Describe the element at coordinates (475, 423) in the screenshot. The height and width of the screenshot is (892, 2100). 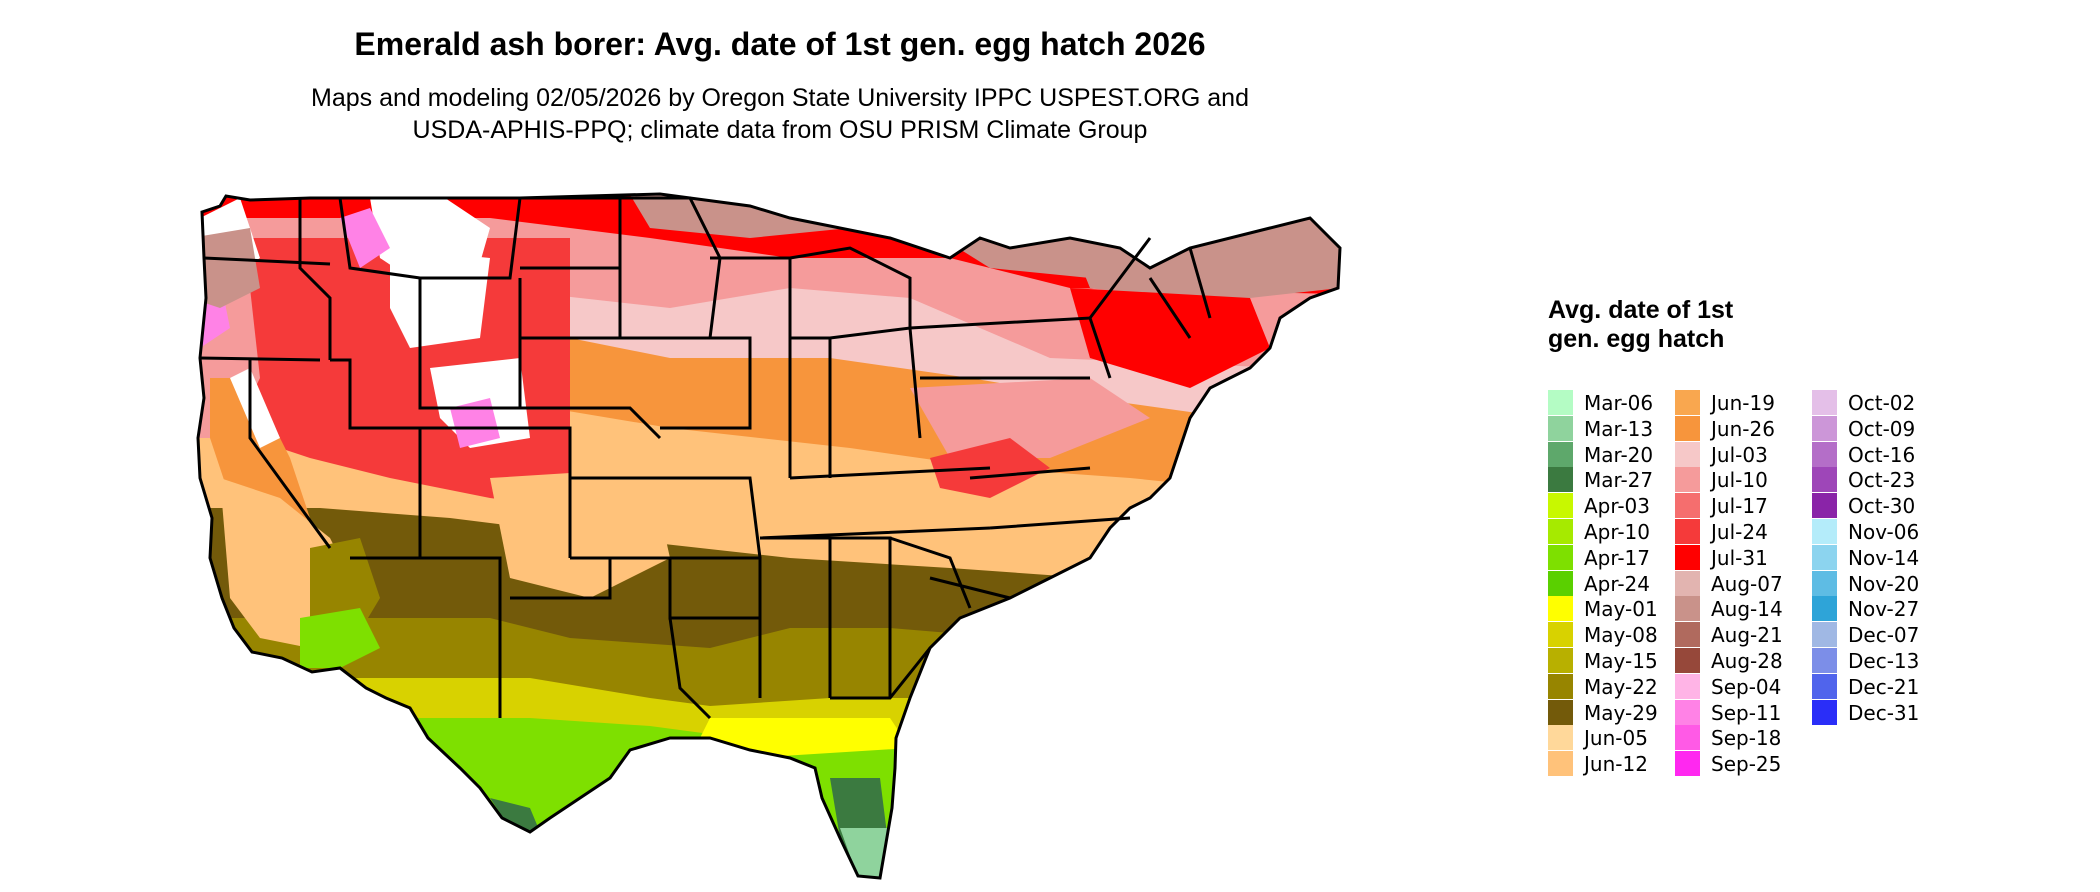
I see `colorado-magenta` at that location.